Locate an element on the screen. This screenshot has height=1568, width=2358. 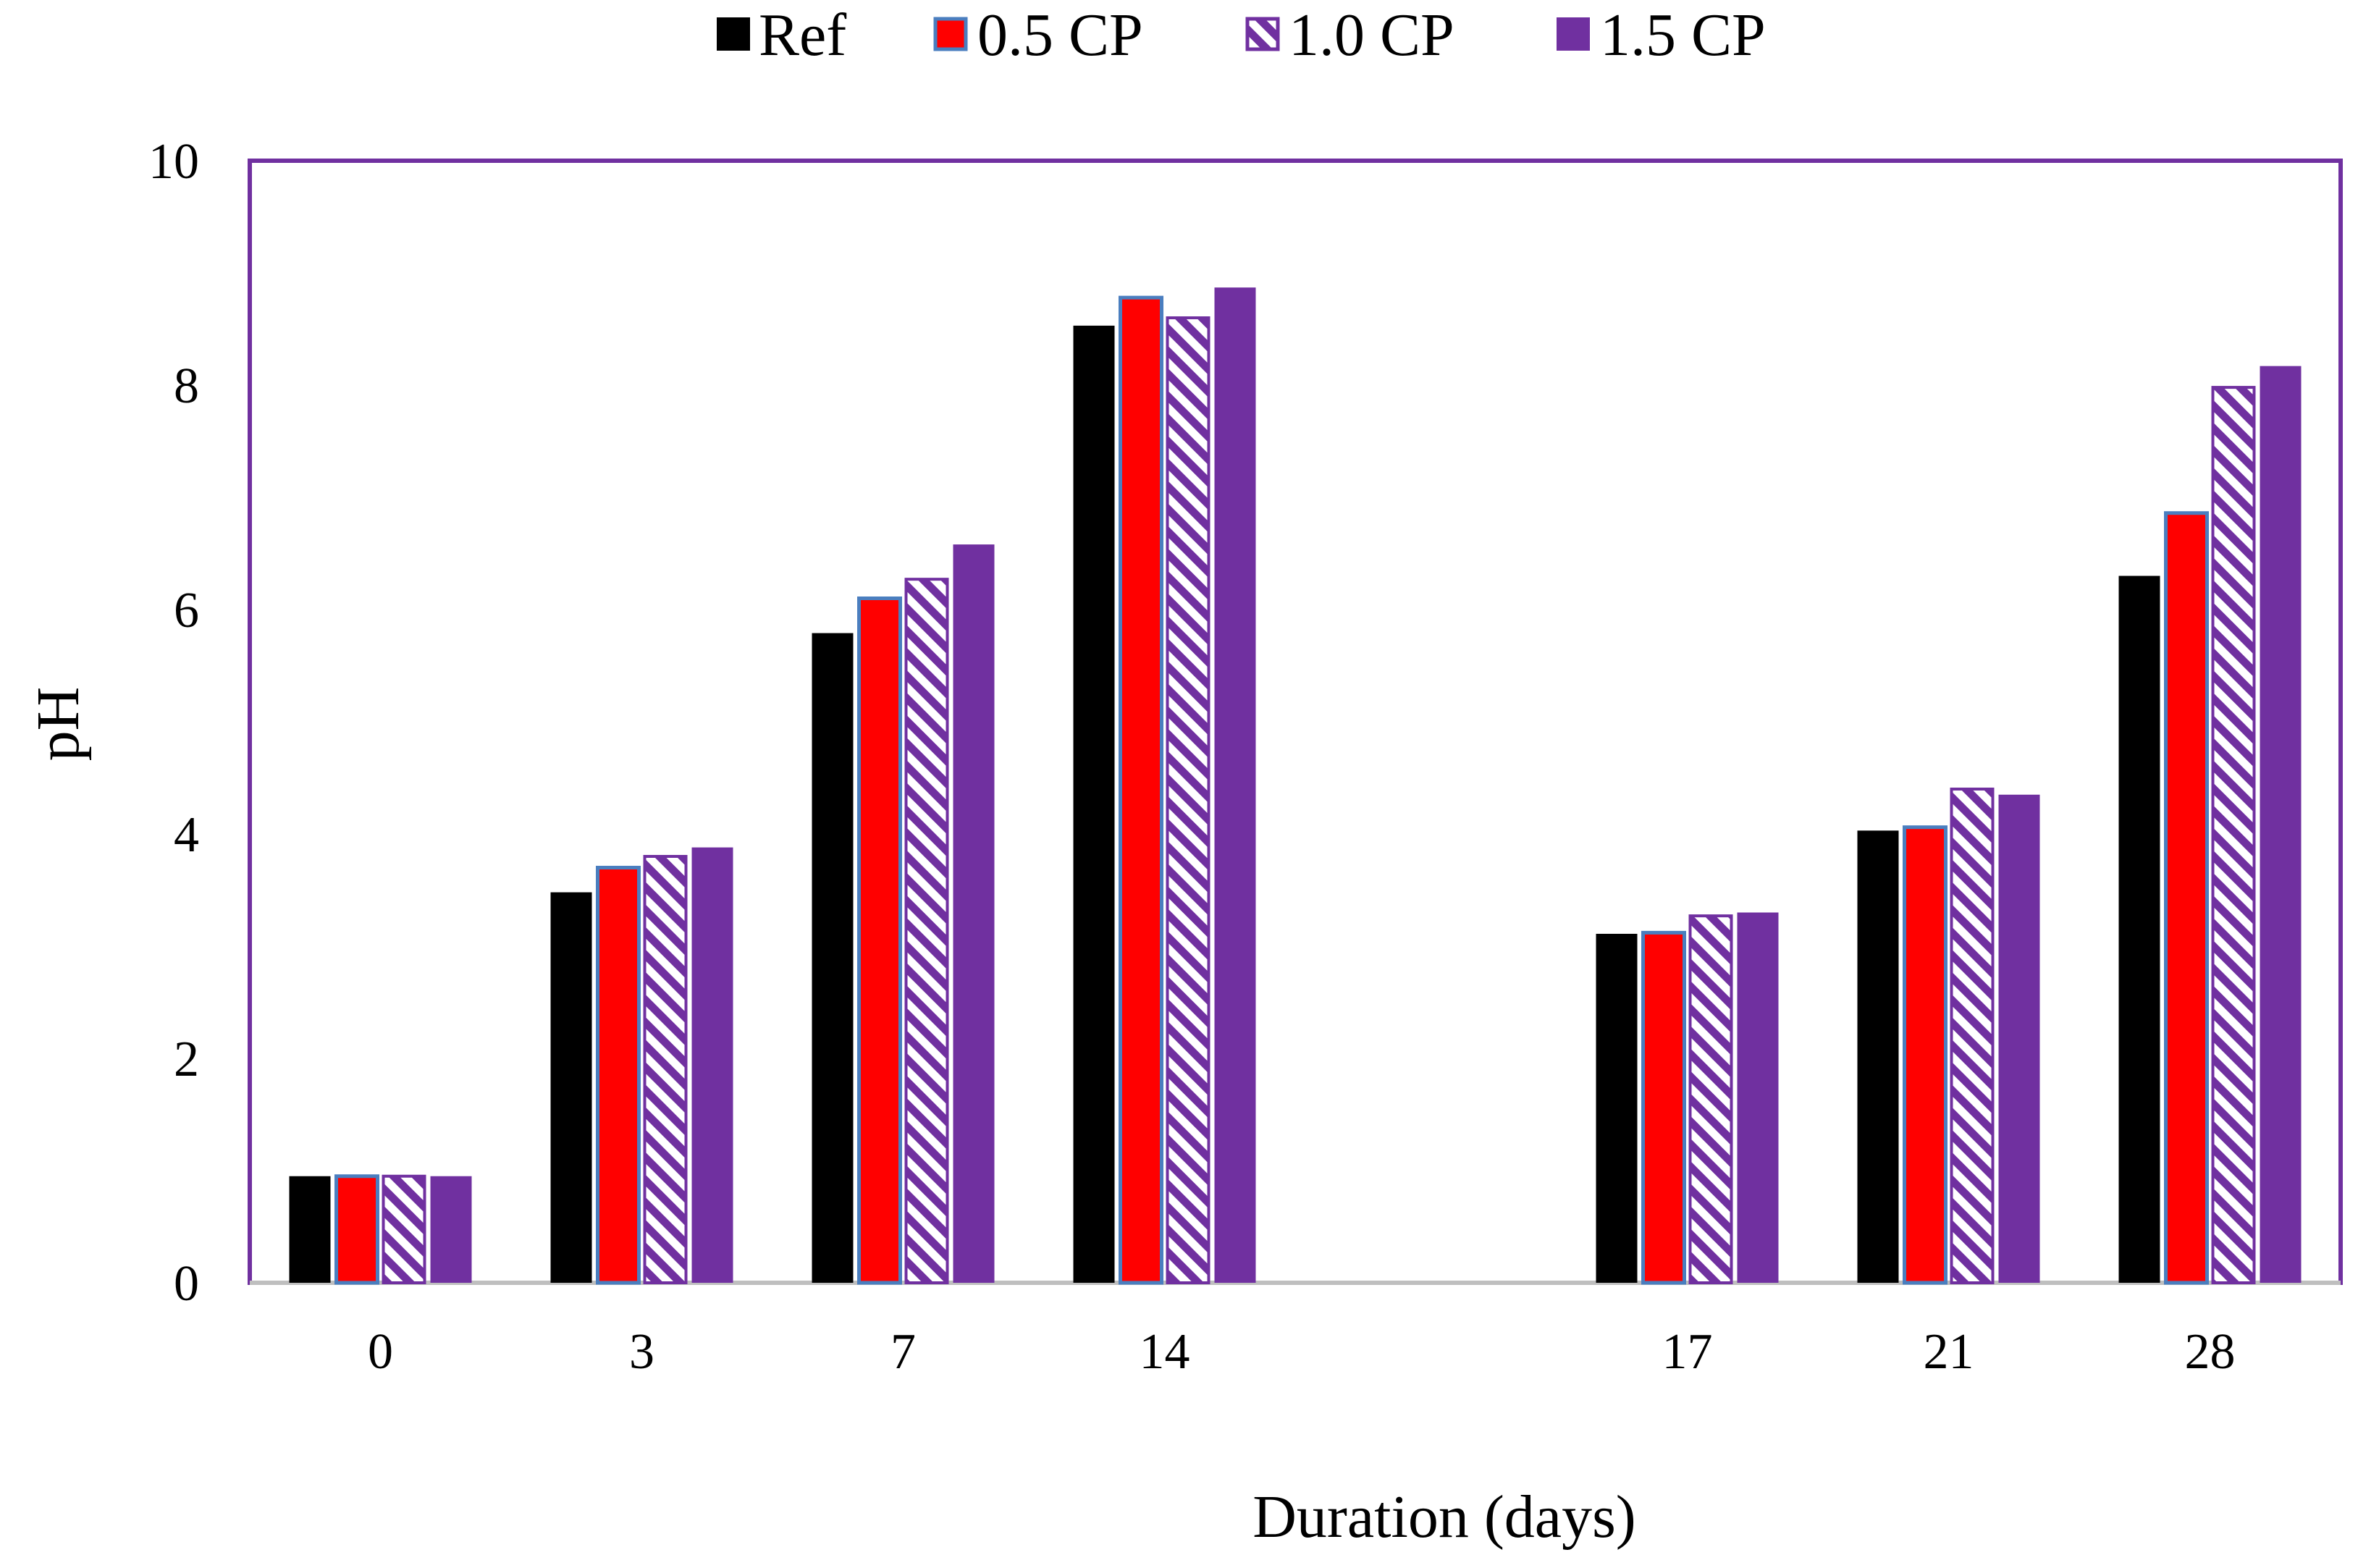
x-tick-label: 14 is located at coordinates (1165, 1352).